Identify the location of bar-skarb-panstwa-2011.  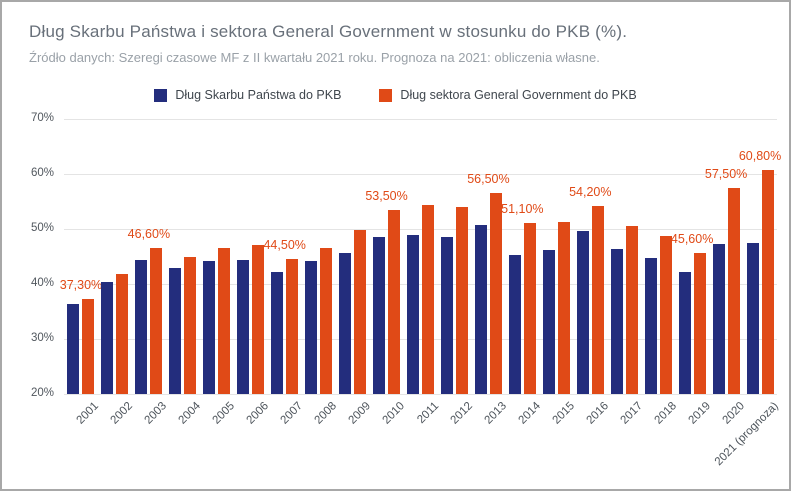
(413, 314).